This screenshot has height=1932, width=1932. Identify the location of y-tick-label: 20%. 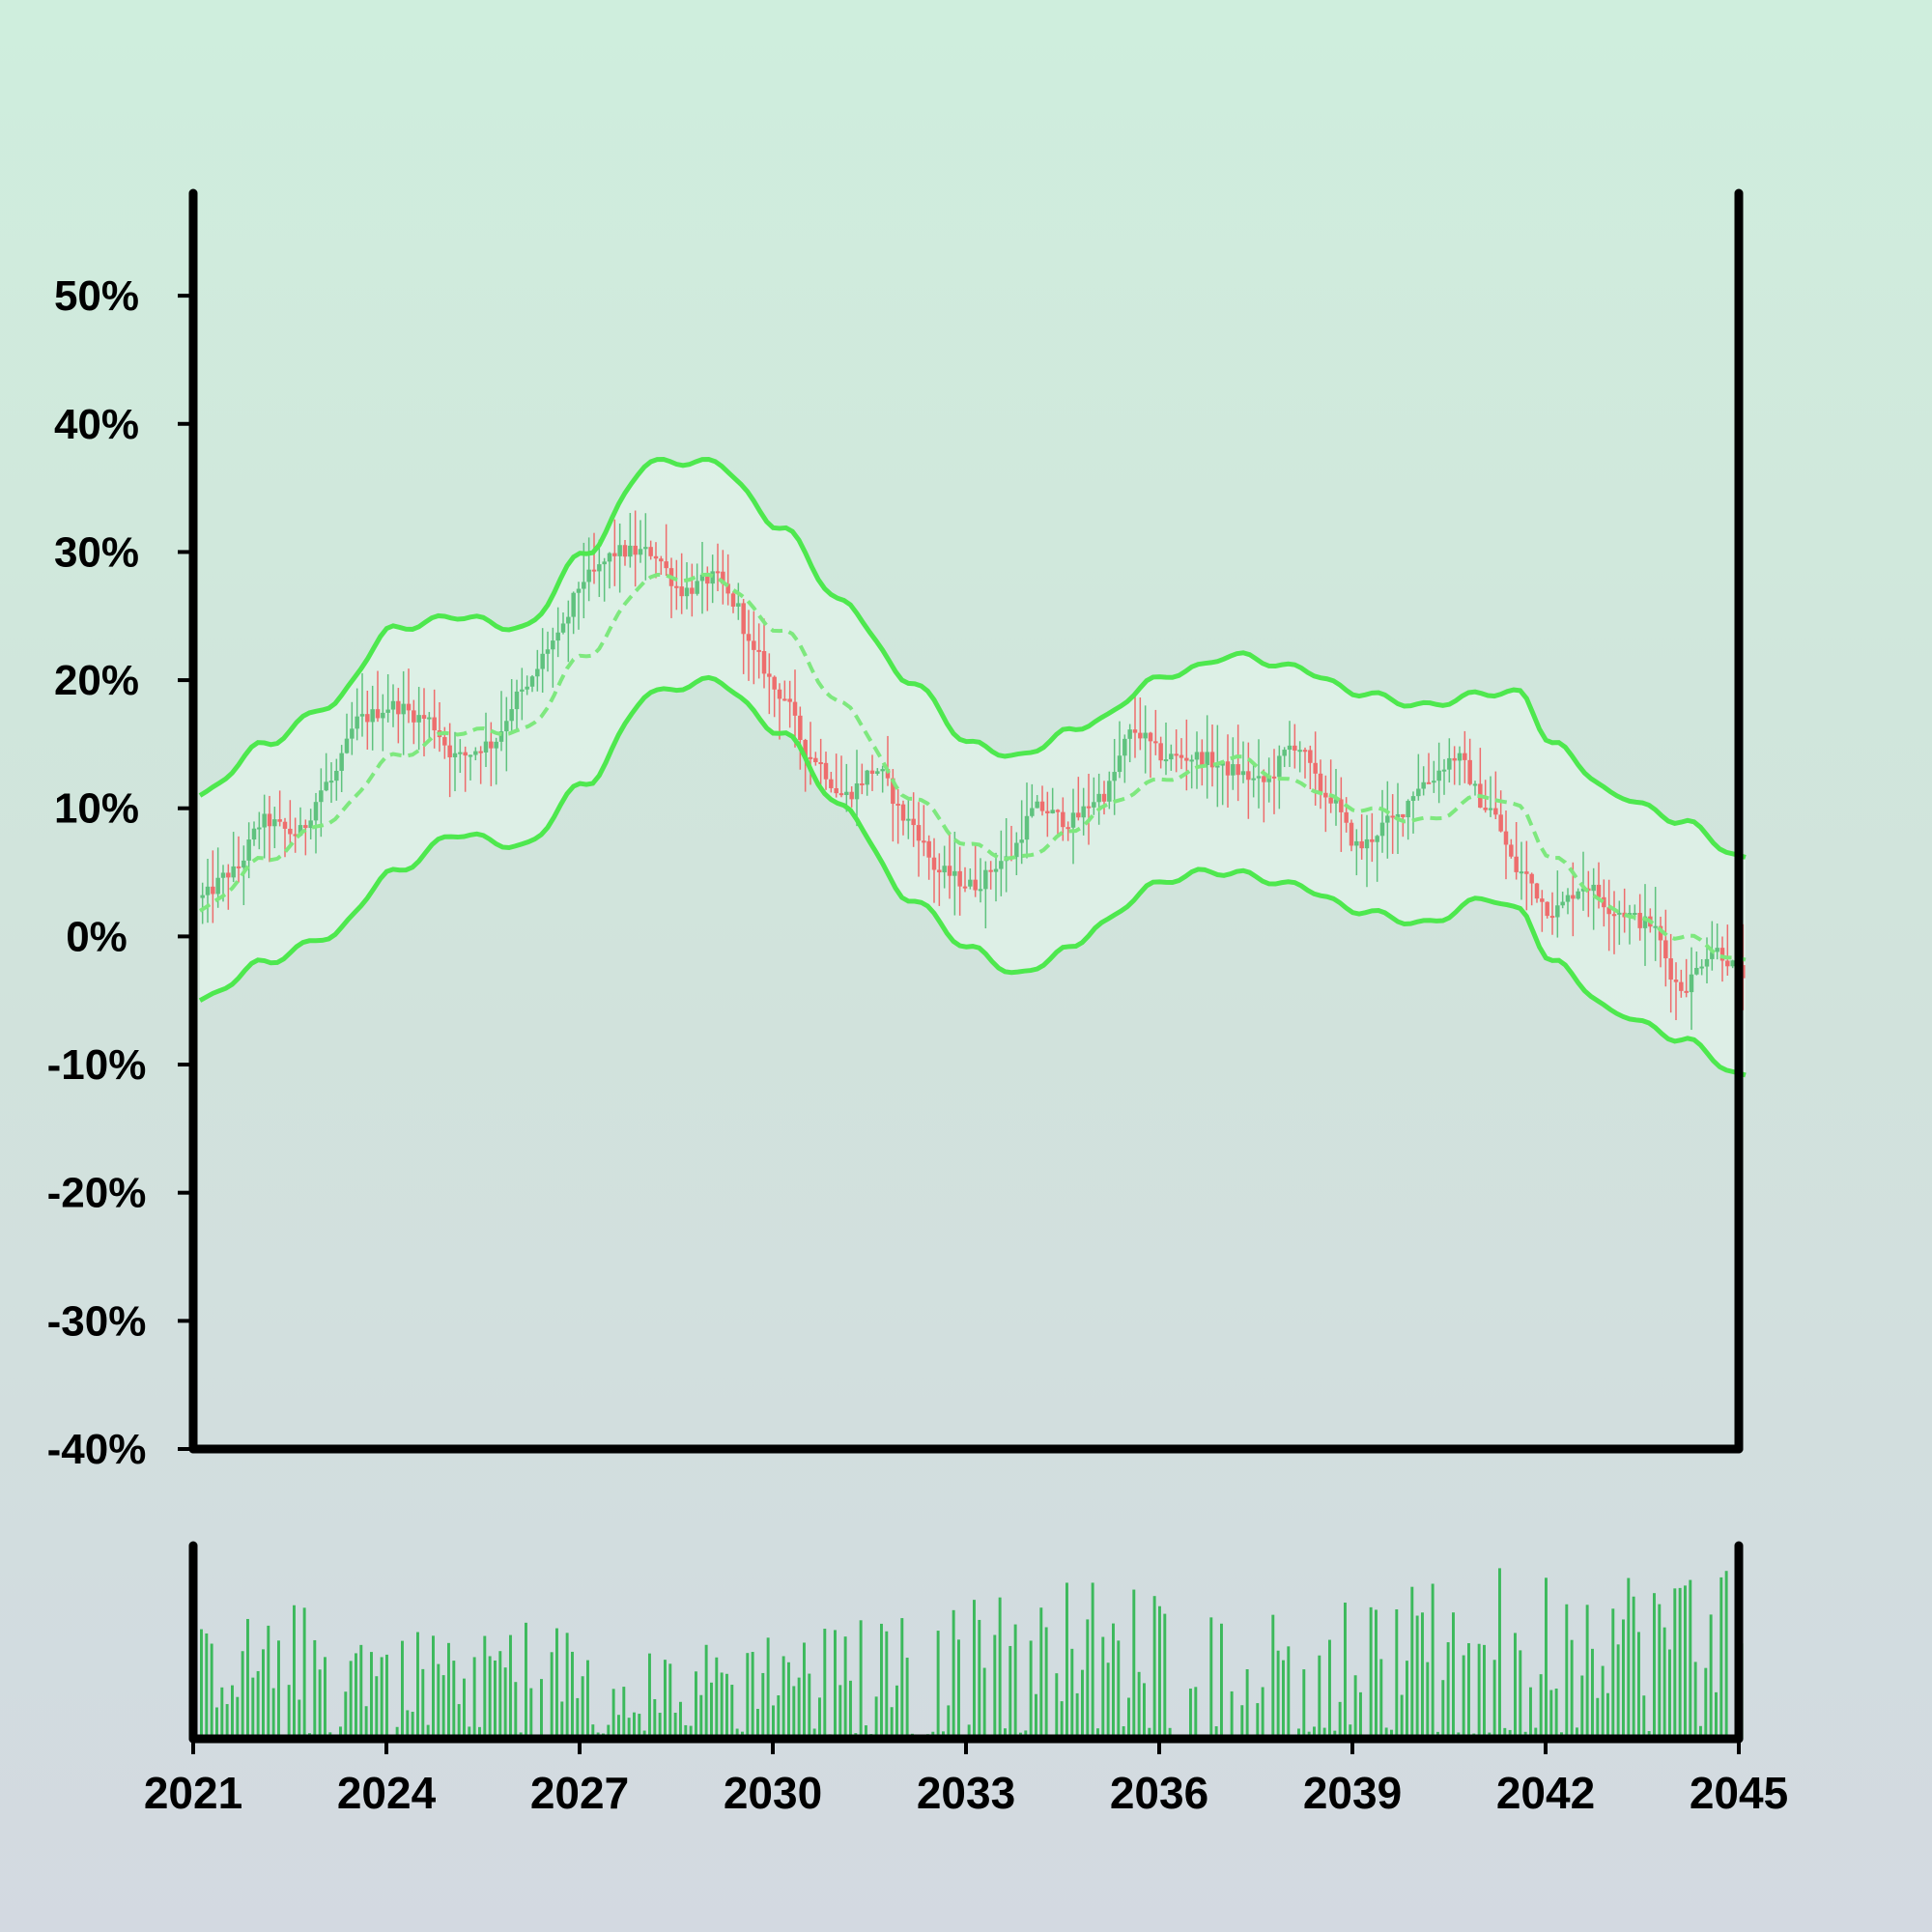
(96, 680).